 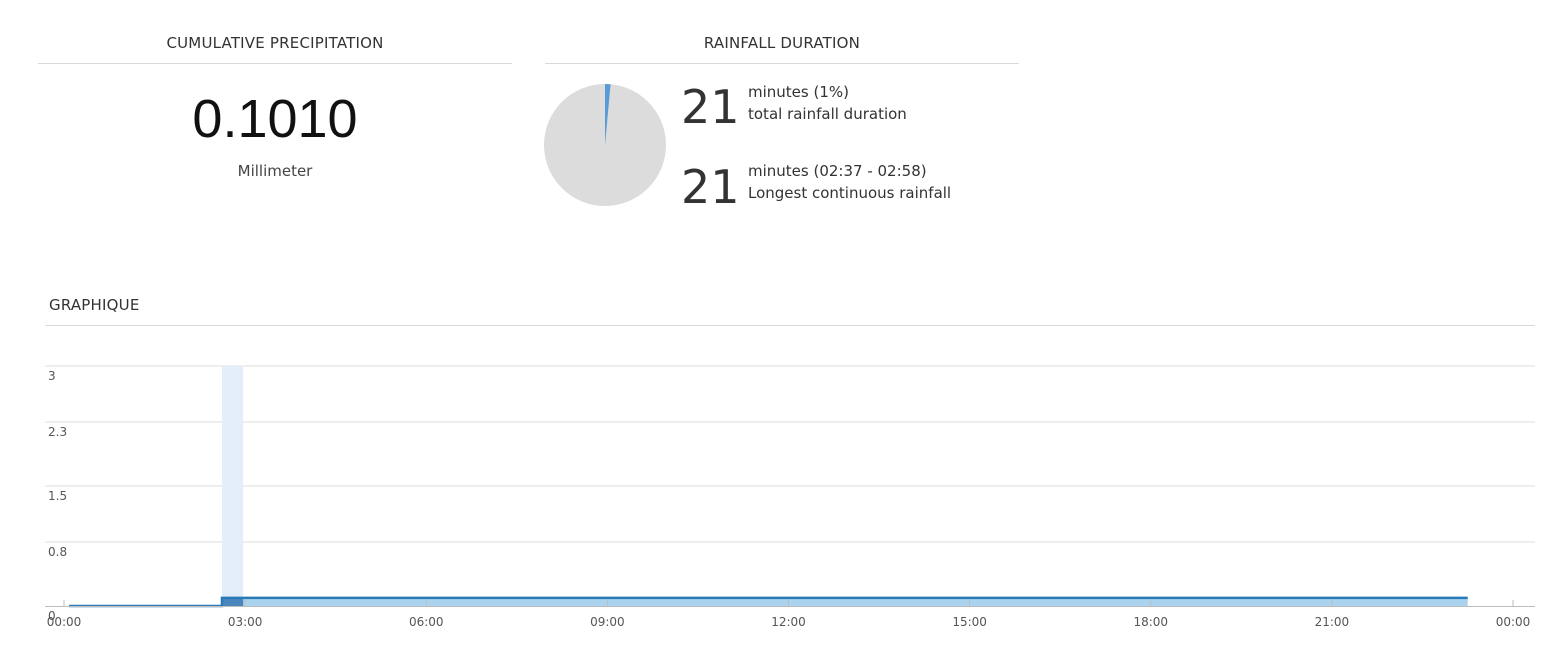 I want to click on precipitation-value: 0.1010, so click(x=275, y=119).